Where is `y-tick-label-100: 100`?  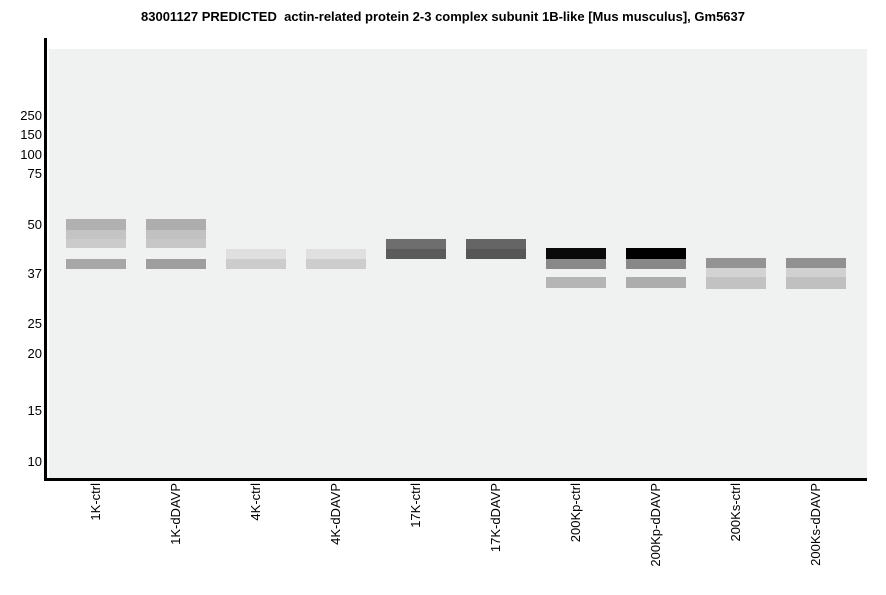 y-tick-label-100: 100 is located at coordinates (31, 154).